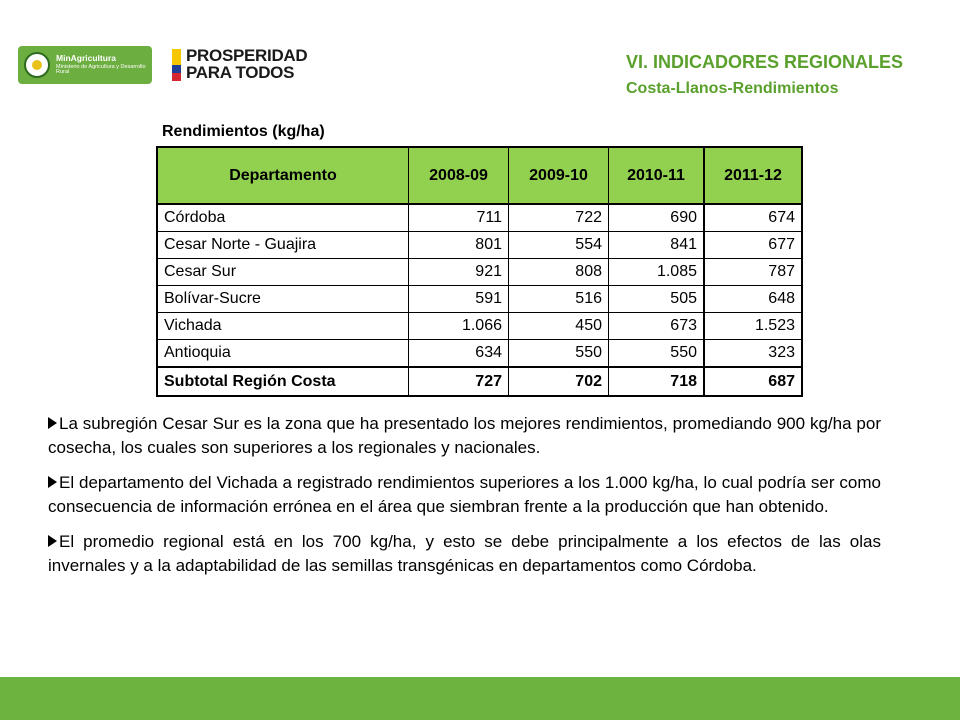  Describe the element at coordinates (243, 131) in the screenshot. I see `table-title: Rendimientos (kg/ha)` at that location.